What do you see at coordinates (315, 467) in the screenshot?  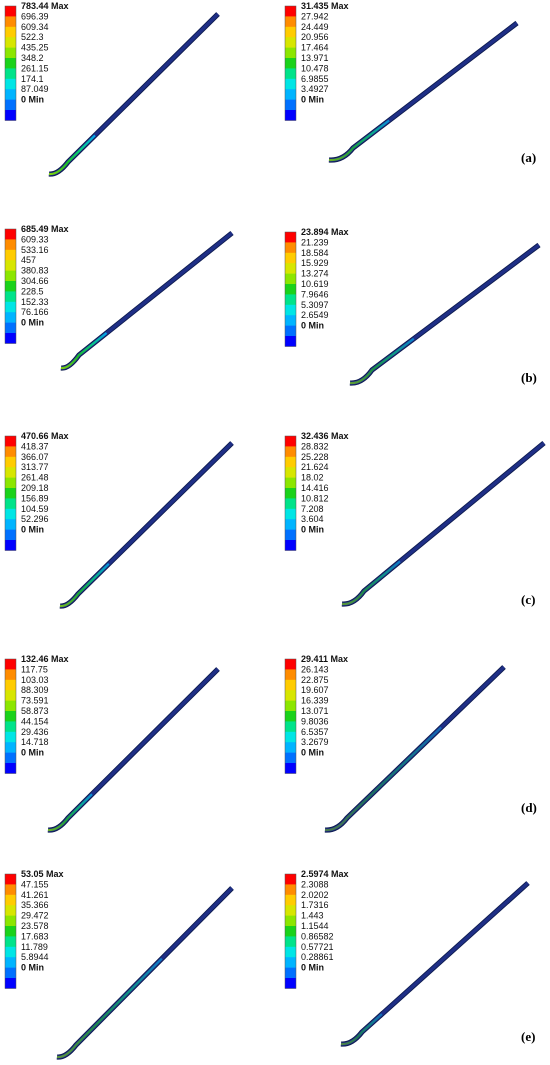 I see `legend-tick-label: 21.624` at bounding box center [315, 467].